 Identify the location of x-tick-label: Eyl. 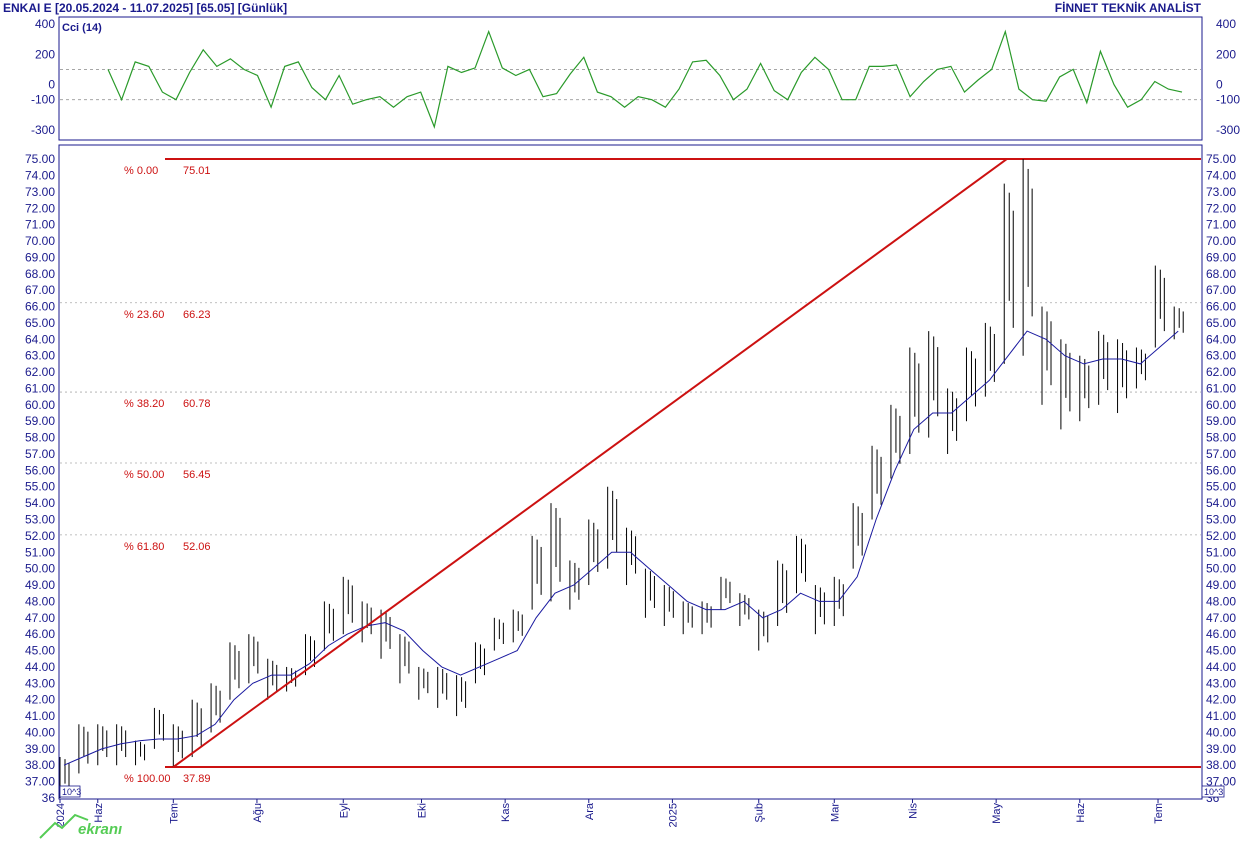
(344, 810).